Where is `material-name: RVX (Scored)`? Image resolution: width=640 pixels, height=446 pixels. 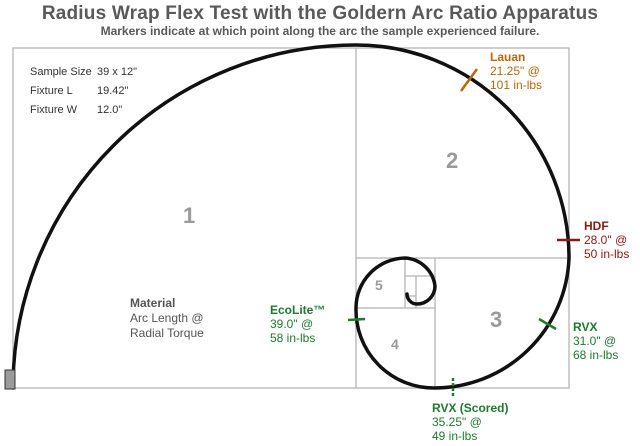
material-name: RVX (Scored) is located at coordinates (470, 408).